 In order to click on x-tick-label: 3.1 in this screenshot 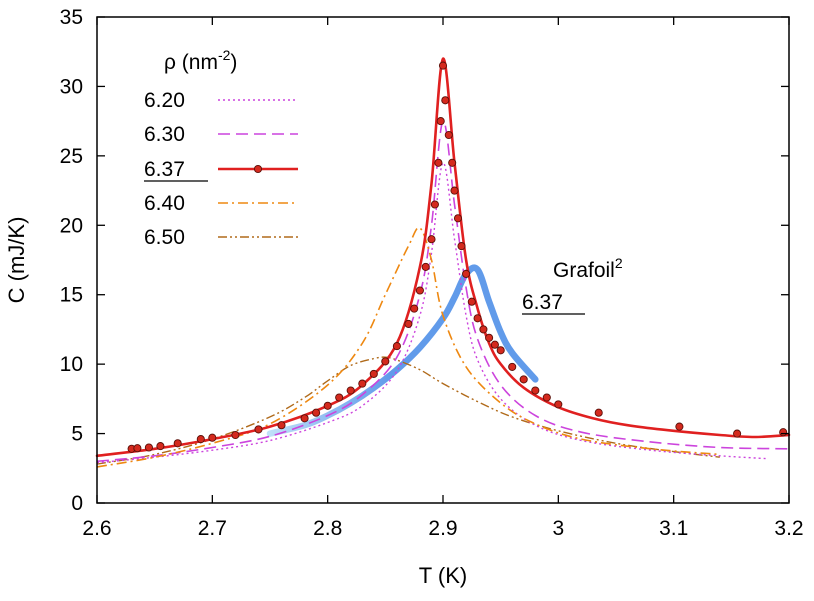, I will do `click(673, 528)`.